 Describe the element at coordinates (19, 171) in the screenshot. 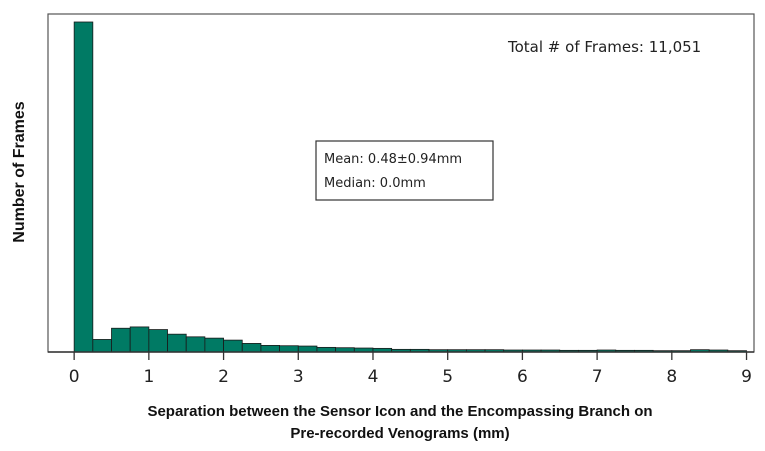

I see `y-axis-label: Number of Frames` at that location.